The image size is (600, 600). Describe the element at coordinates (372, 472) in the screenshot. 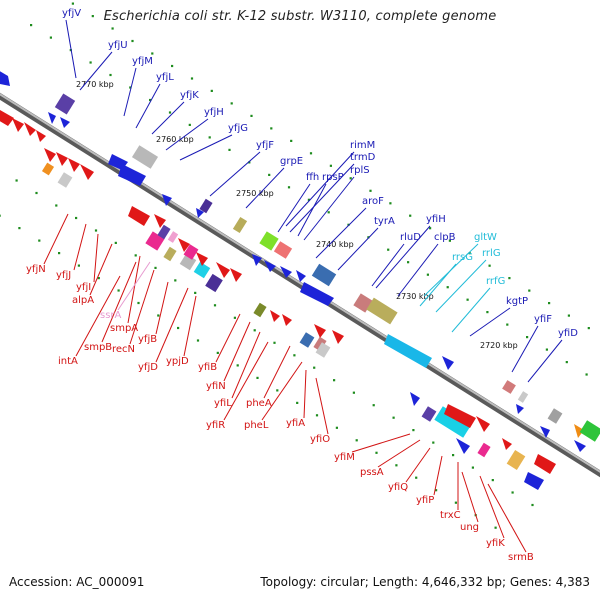

I see `gene-label-pssA: pssA` at that location.